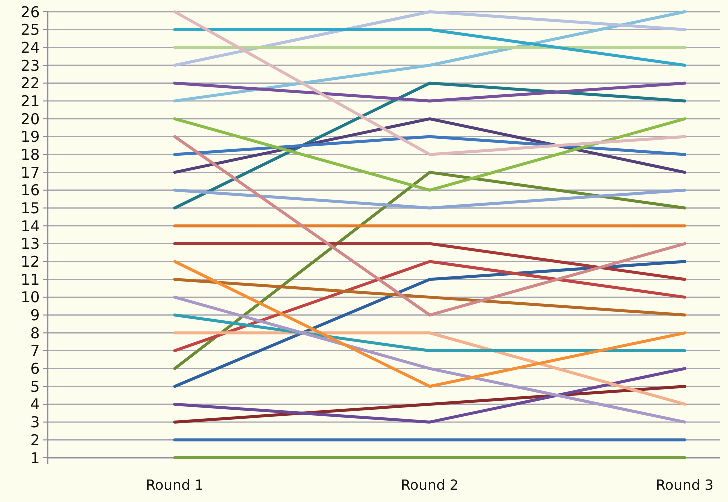 This screenshot has height=502, width=728. What do you see at coordinates (175, 486) in the screenshot?
I see `x-tick-label: Round 1` at bounding box center [175, 486].